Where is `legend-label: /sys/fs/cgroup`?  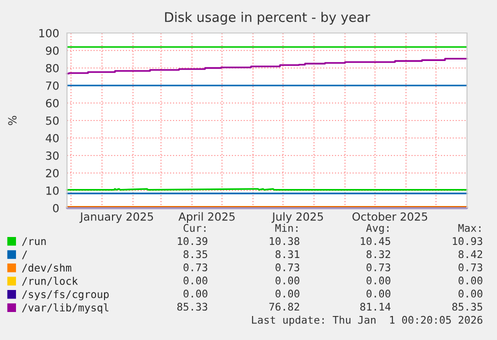 legend-label: /sys/fs/cgroup is located at coordinates (65, 295).